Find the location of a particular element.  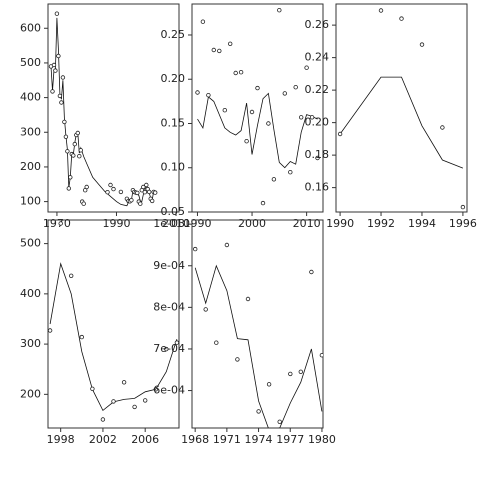

y-tick-label: 500 is located at coordinates (30, 62).